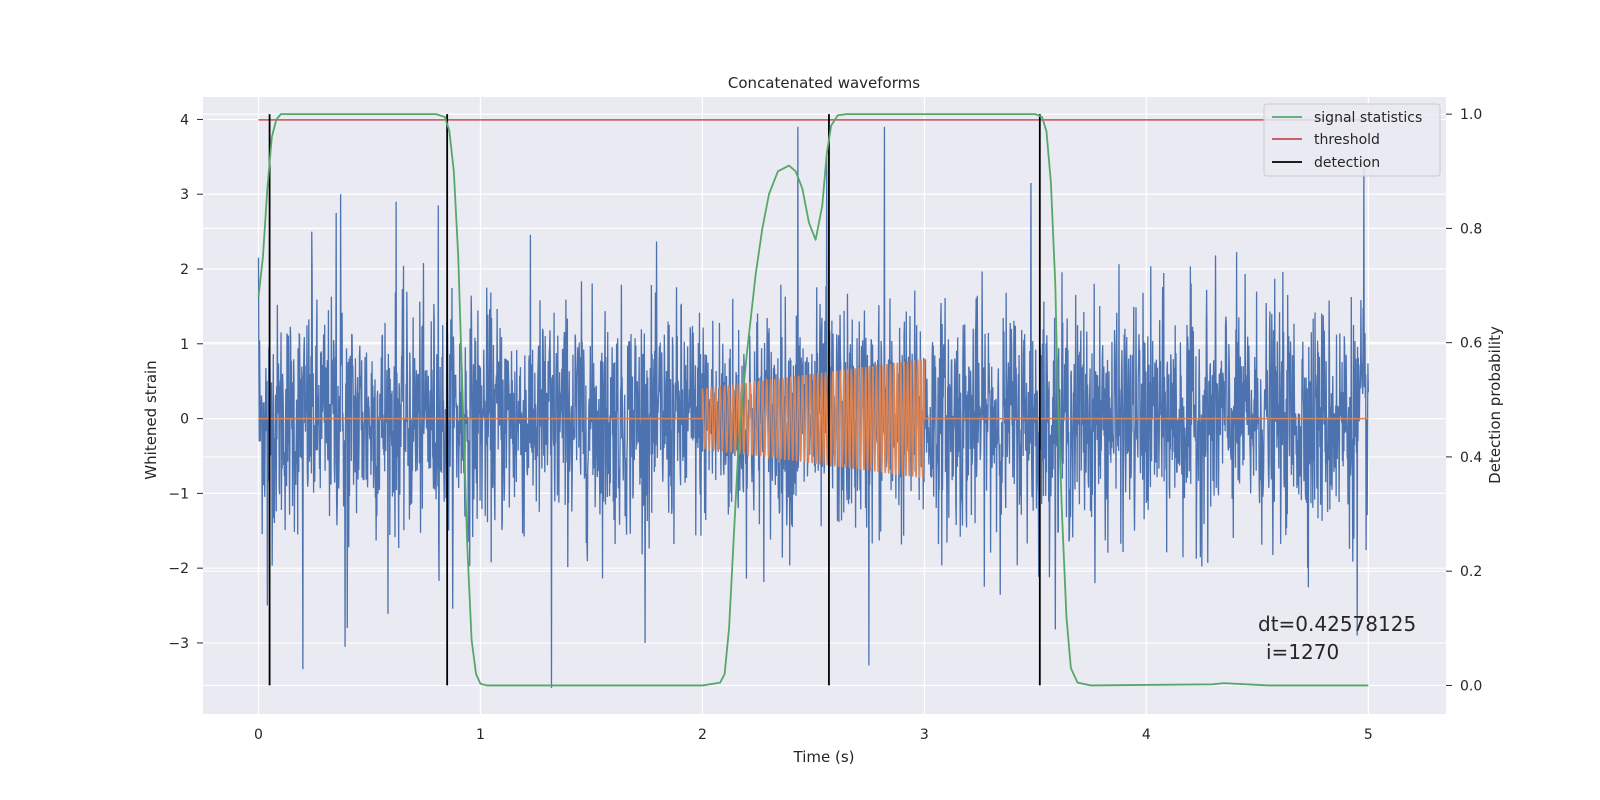  I want to click on y2-axis-title: Detection probability, so click(1495, 405).